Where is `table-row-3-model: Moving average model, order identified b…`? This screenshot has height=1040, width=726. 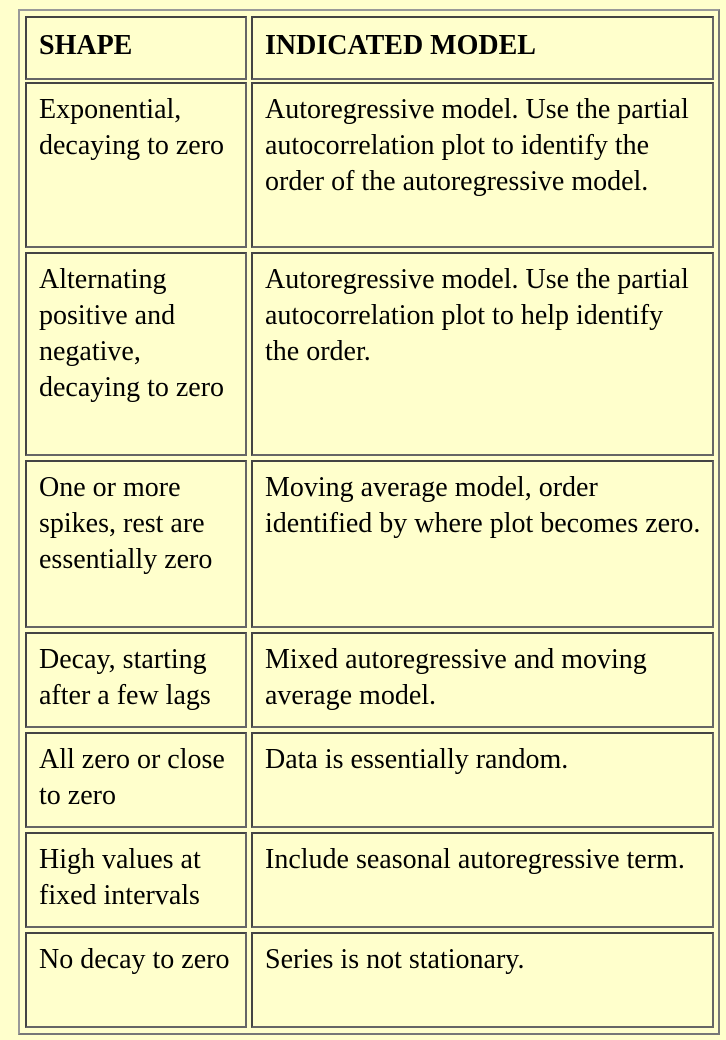 table-row-3-model: Moving average model, order identified b… is located at coordinates (482, 544).